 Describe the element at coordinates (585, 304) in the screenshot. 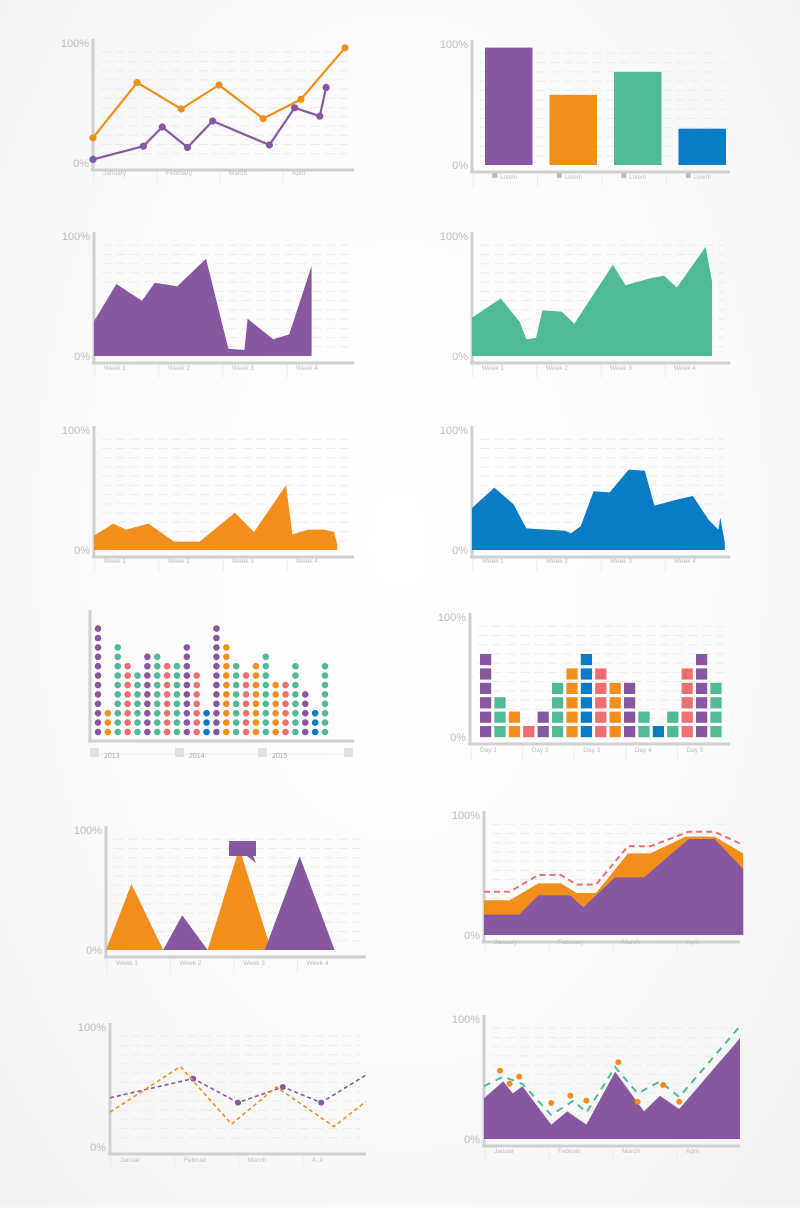

I see `chart-weeks-area-green: 100% 0% Week 1 Week 2 Week 3 Week 4` at that location.